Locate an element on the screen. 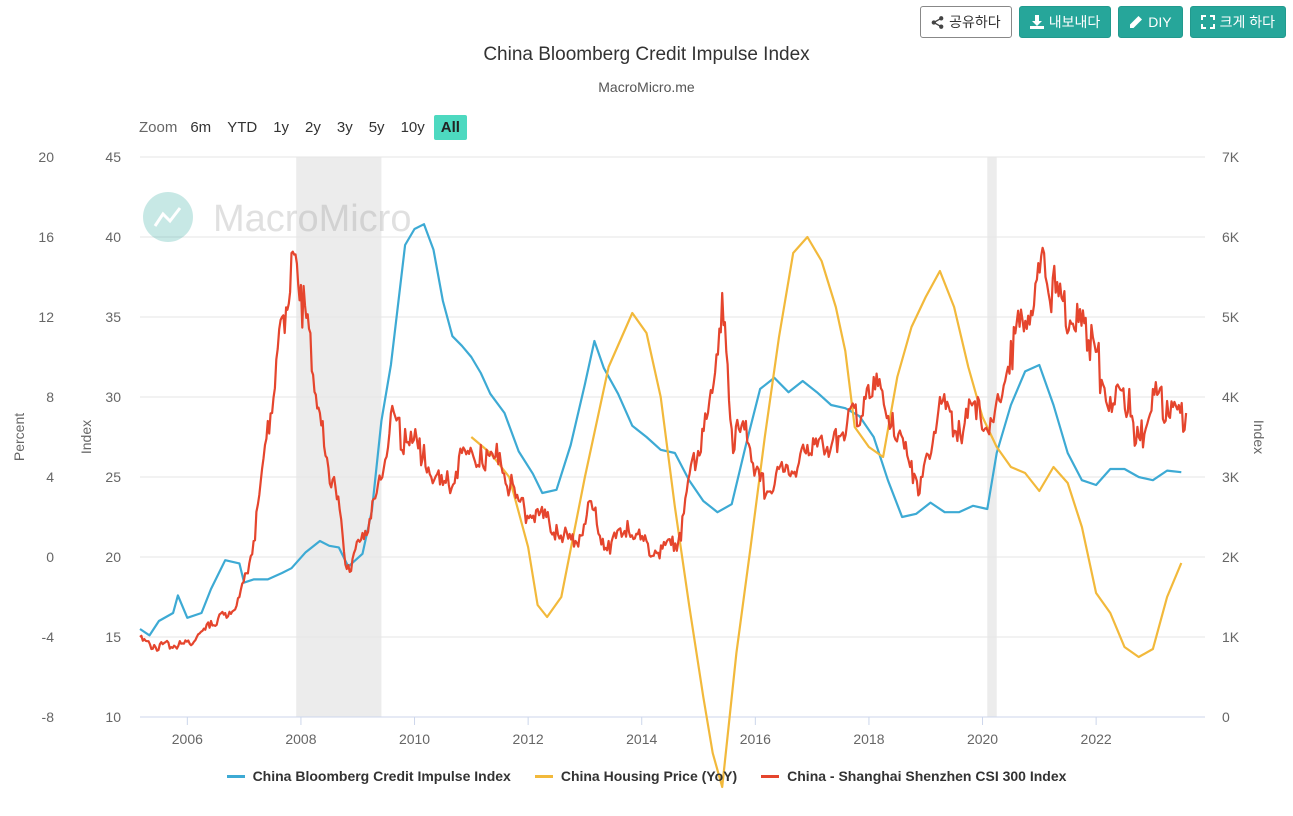  x-tick-label: 2008 is located at coordinates (300, 739).